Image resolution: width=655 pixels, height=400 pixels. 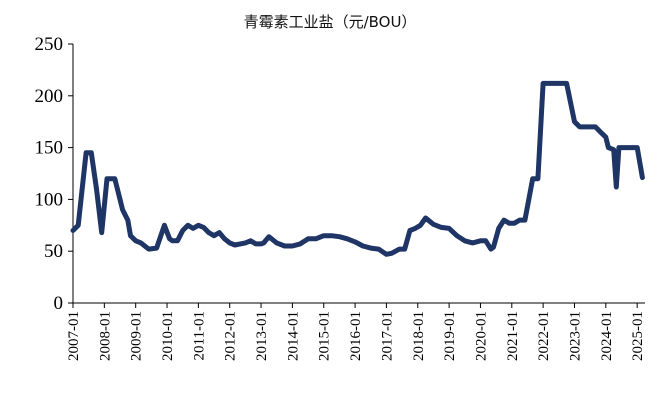 What do you see at coordinates (105, 336) in the screenshot?
I see `x-tick-label: 2008-01` at bounding box center [105, 336].